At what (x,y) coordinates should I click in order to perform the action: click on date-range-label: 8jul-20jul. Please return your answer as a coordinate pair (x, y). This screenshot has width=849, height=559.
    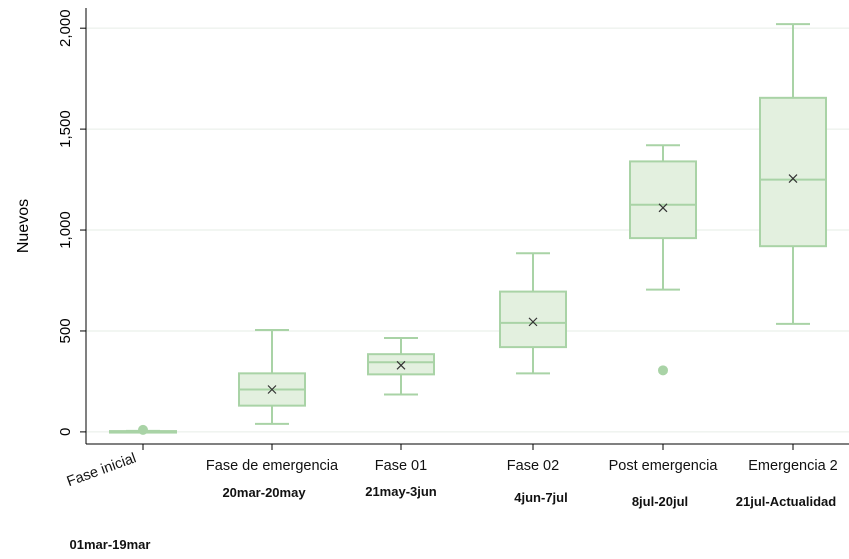
    Looking at the image, I should click on (660, 501).